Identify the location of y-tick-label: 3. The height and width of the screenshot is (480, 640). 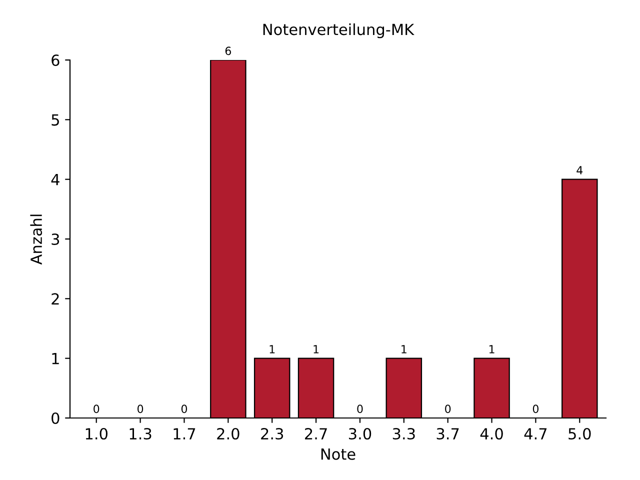
(56, 239).